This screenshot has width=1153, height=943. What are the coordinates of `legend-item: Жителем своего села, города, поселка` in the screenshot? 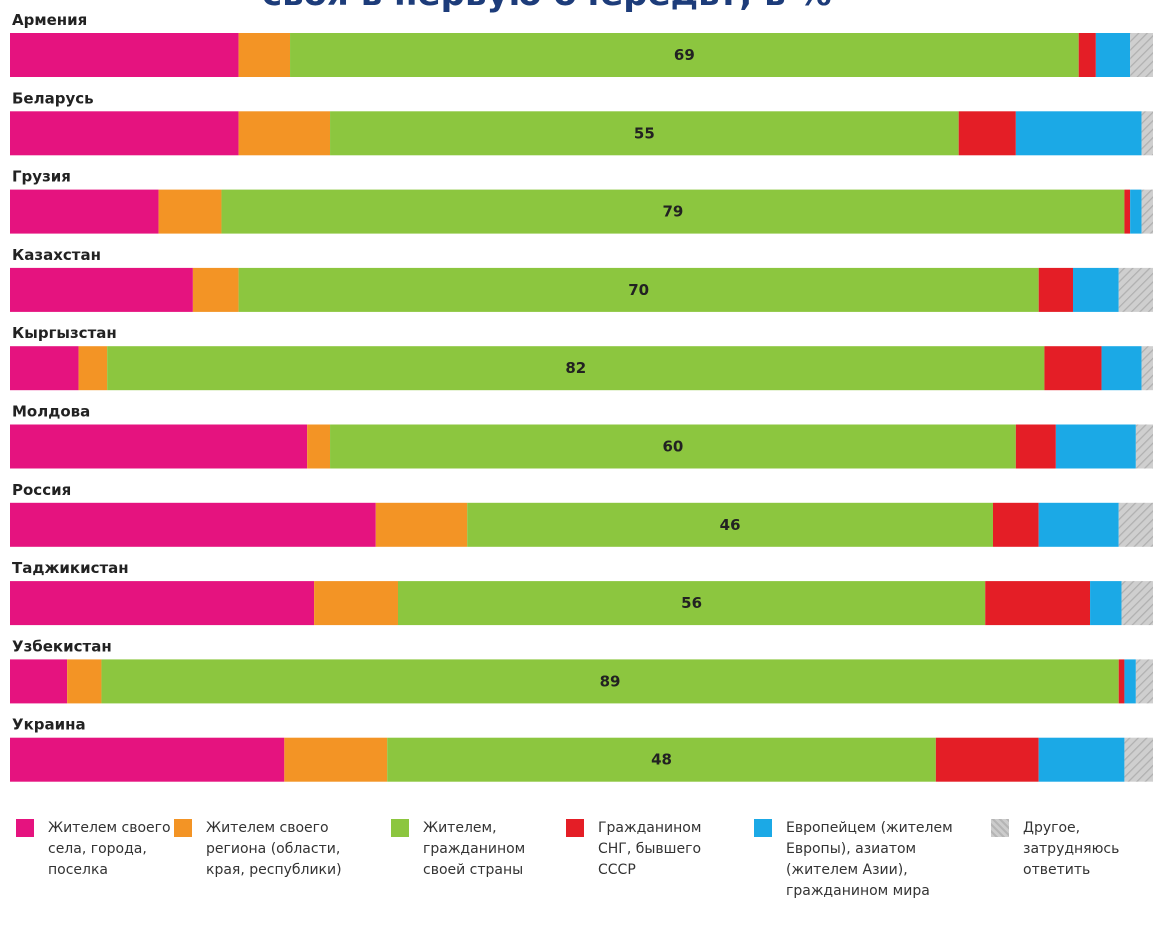 It's located at (97, 849).